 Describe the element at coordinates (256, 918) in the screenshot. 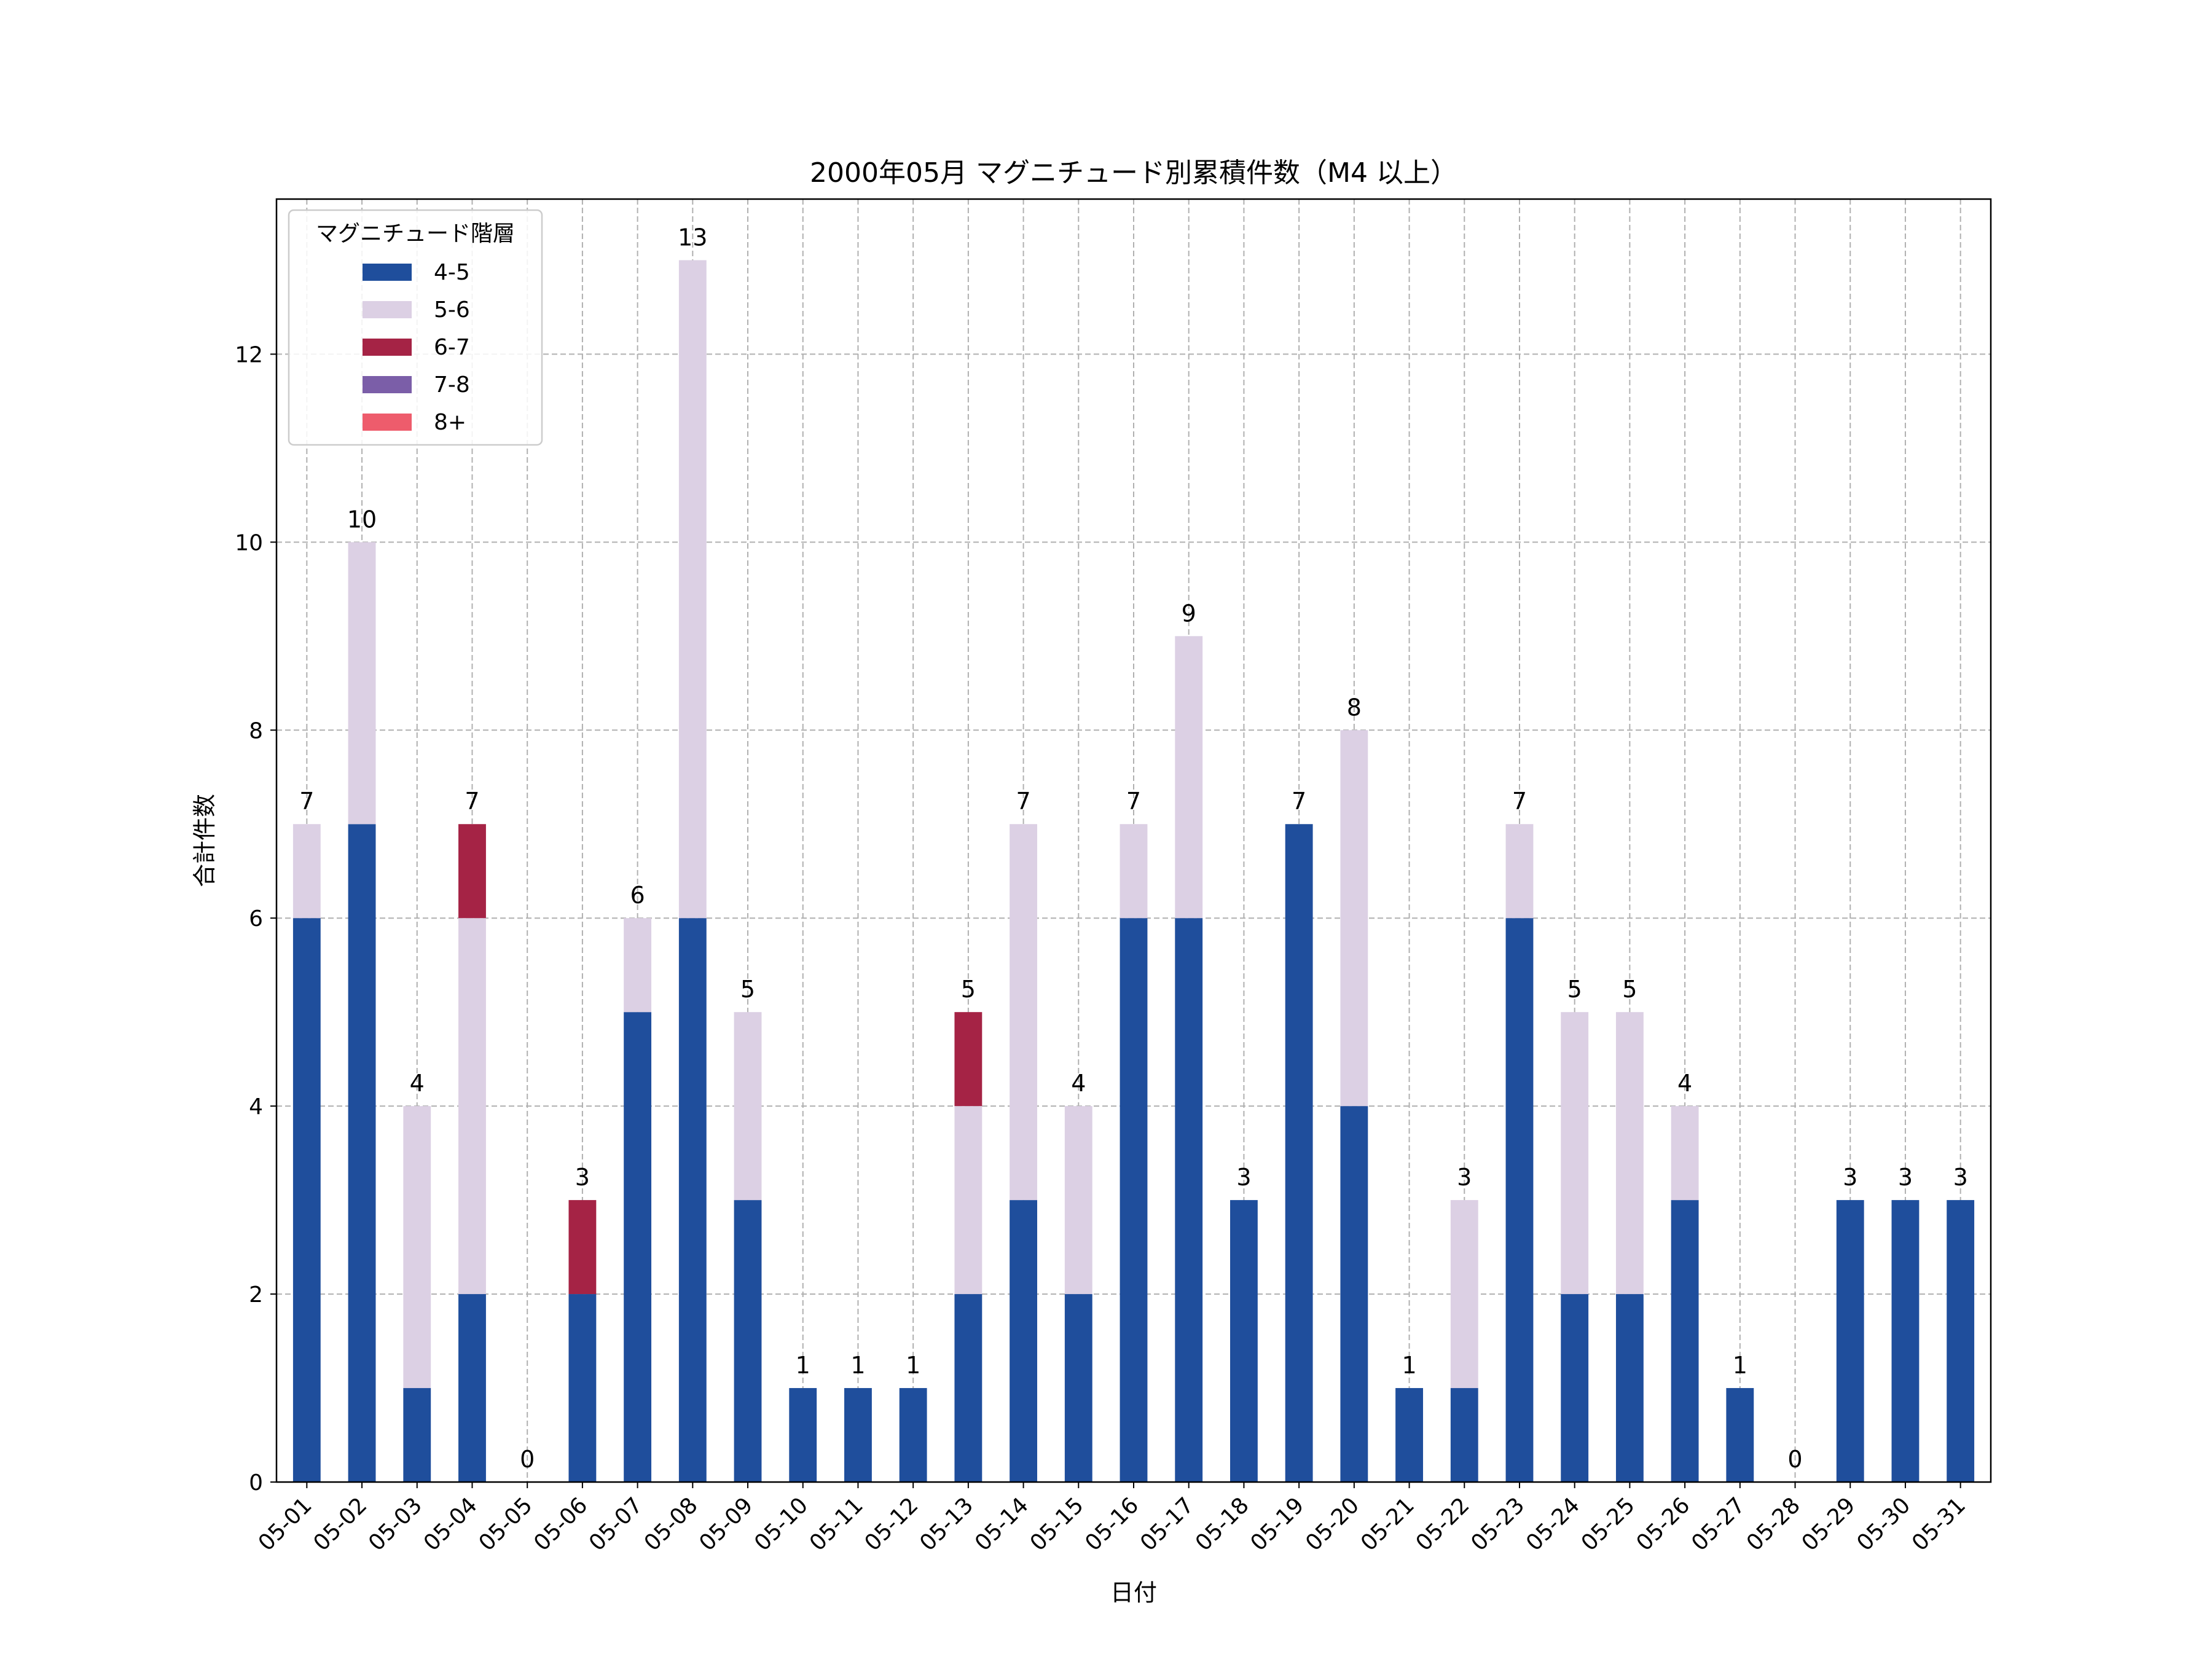

I see `y-tick-label: 6` at that location.